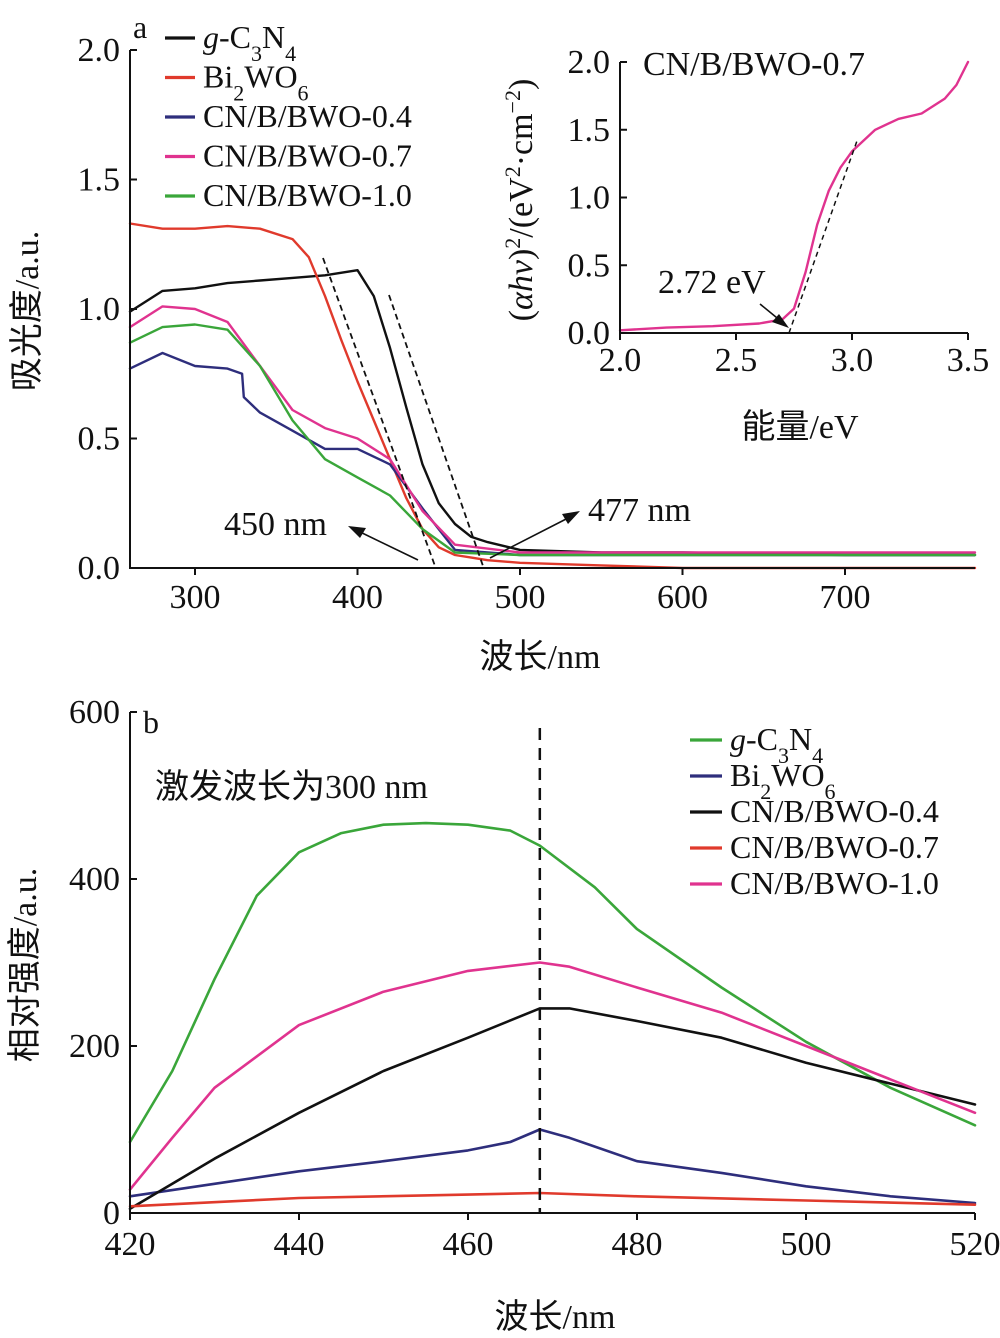 The image size is (1000, 1338). I want to click on panel-b-y-tick-label: 0, so click(111, 1213).